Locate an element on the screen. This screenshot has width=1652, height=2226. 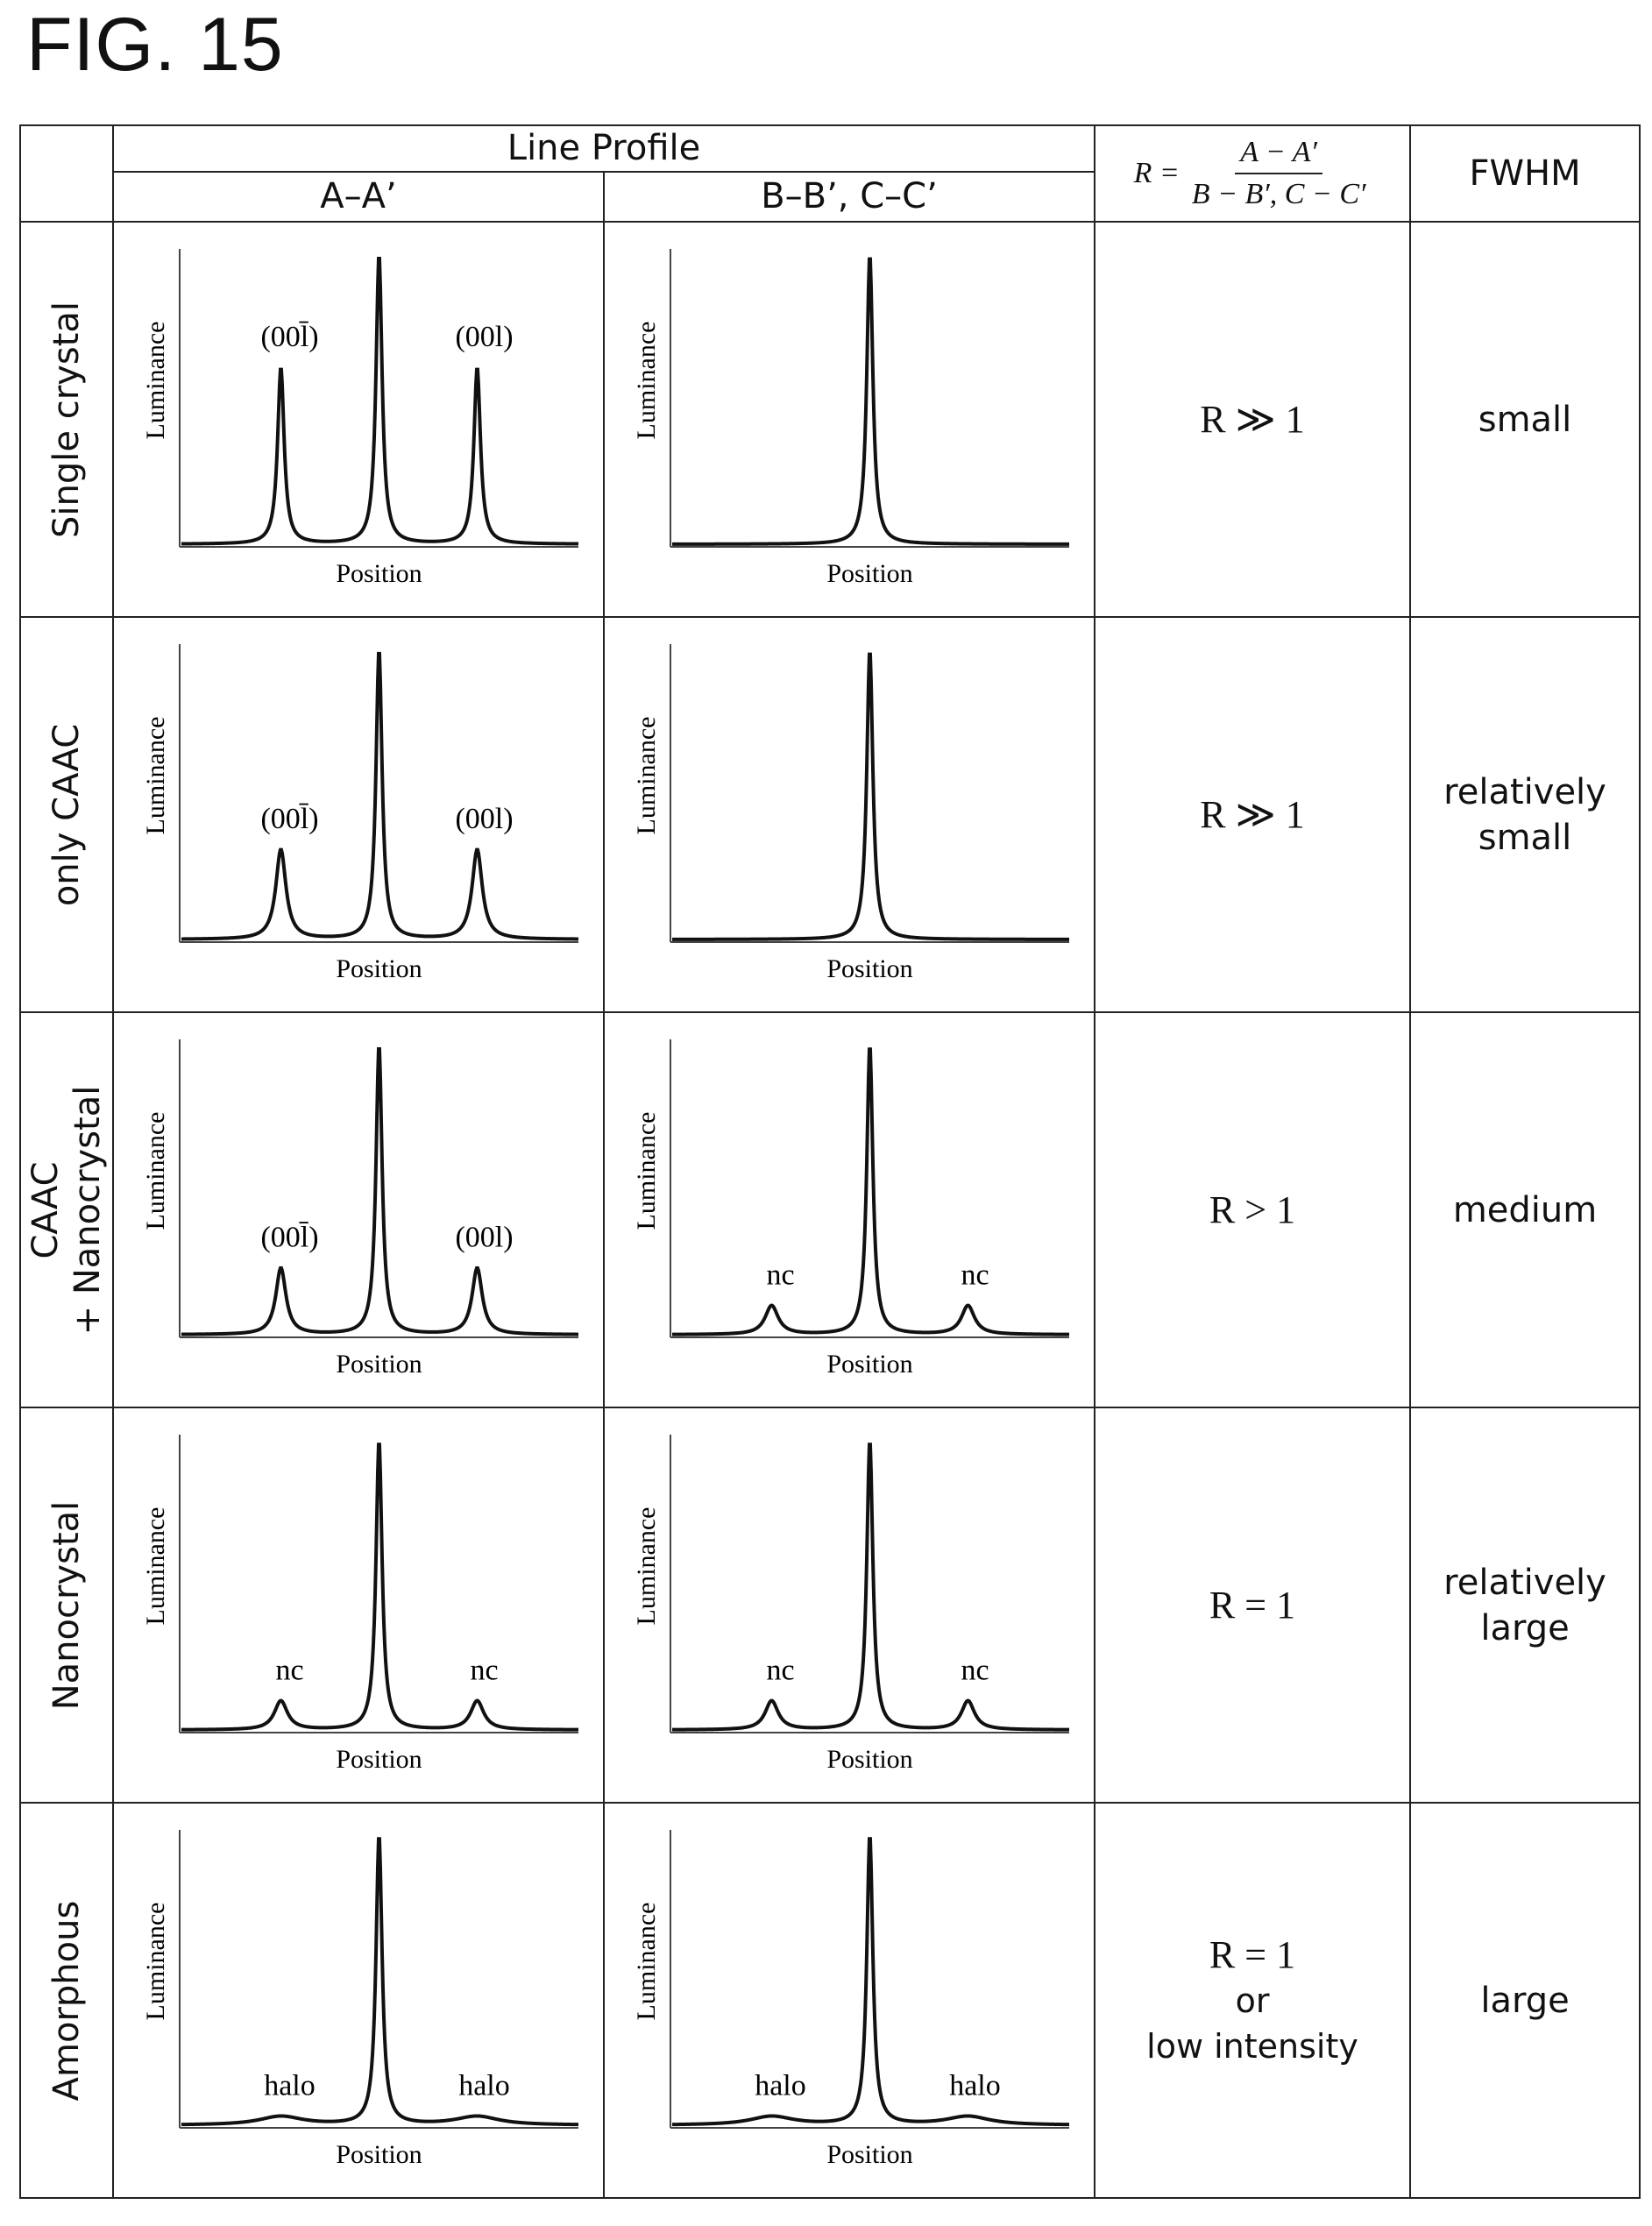
plot-cell-aa: Luminance Position halo halo is located at coordinates (358, 2000).